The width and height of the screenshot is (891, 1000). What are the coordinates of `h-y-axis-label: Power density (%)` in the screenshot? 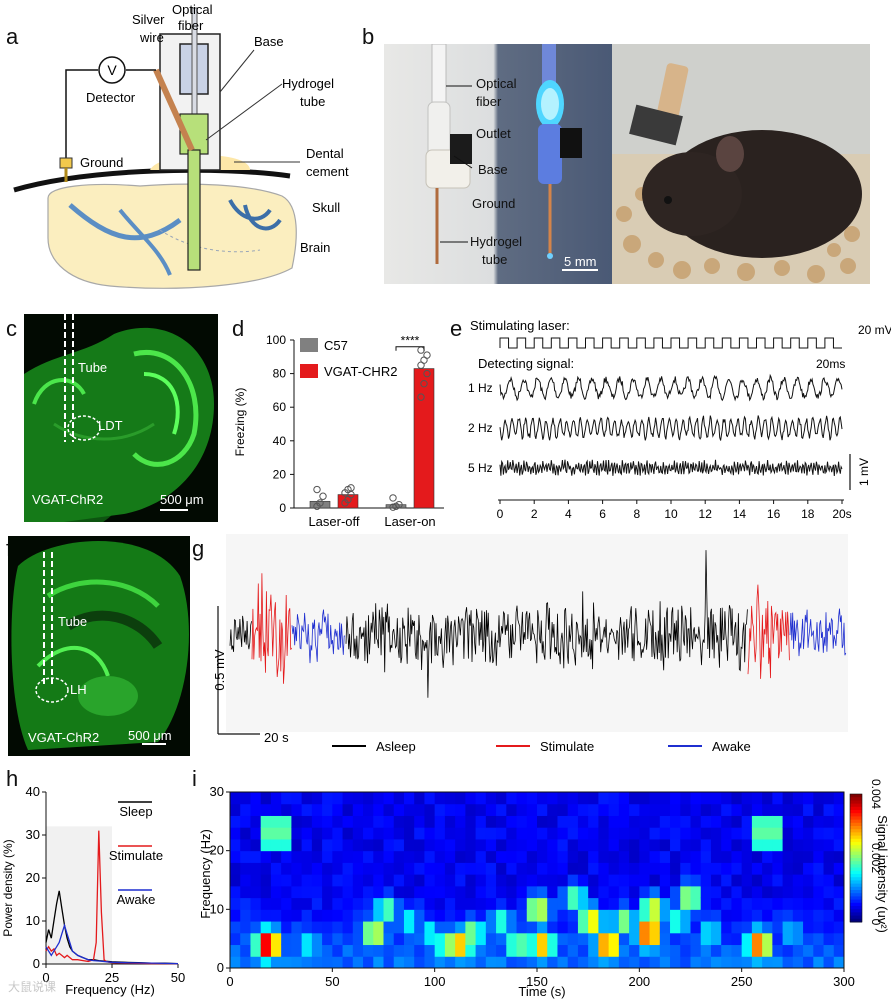 It's located at (8, 887).